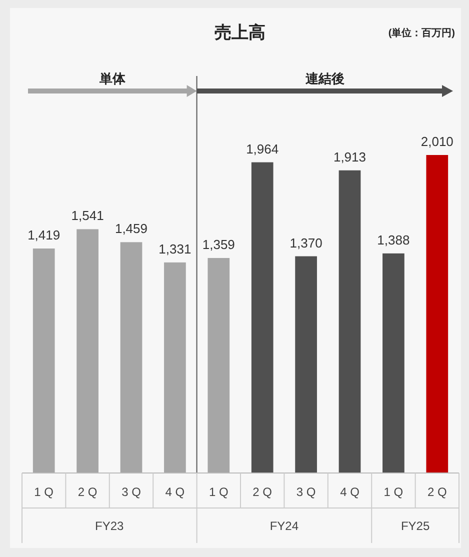 Image resolution: width=469 pixels, height=557 pixels. I want to click on data-label: 2,010, so click(437, 141).